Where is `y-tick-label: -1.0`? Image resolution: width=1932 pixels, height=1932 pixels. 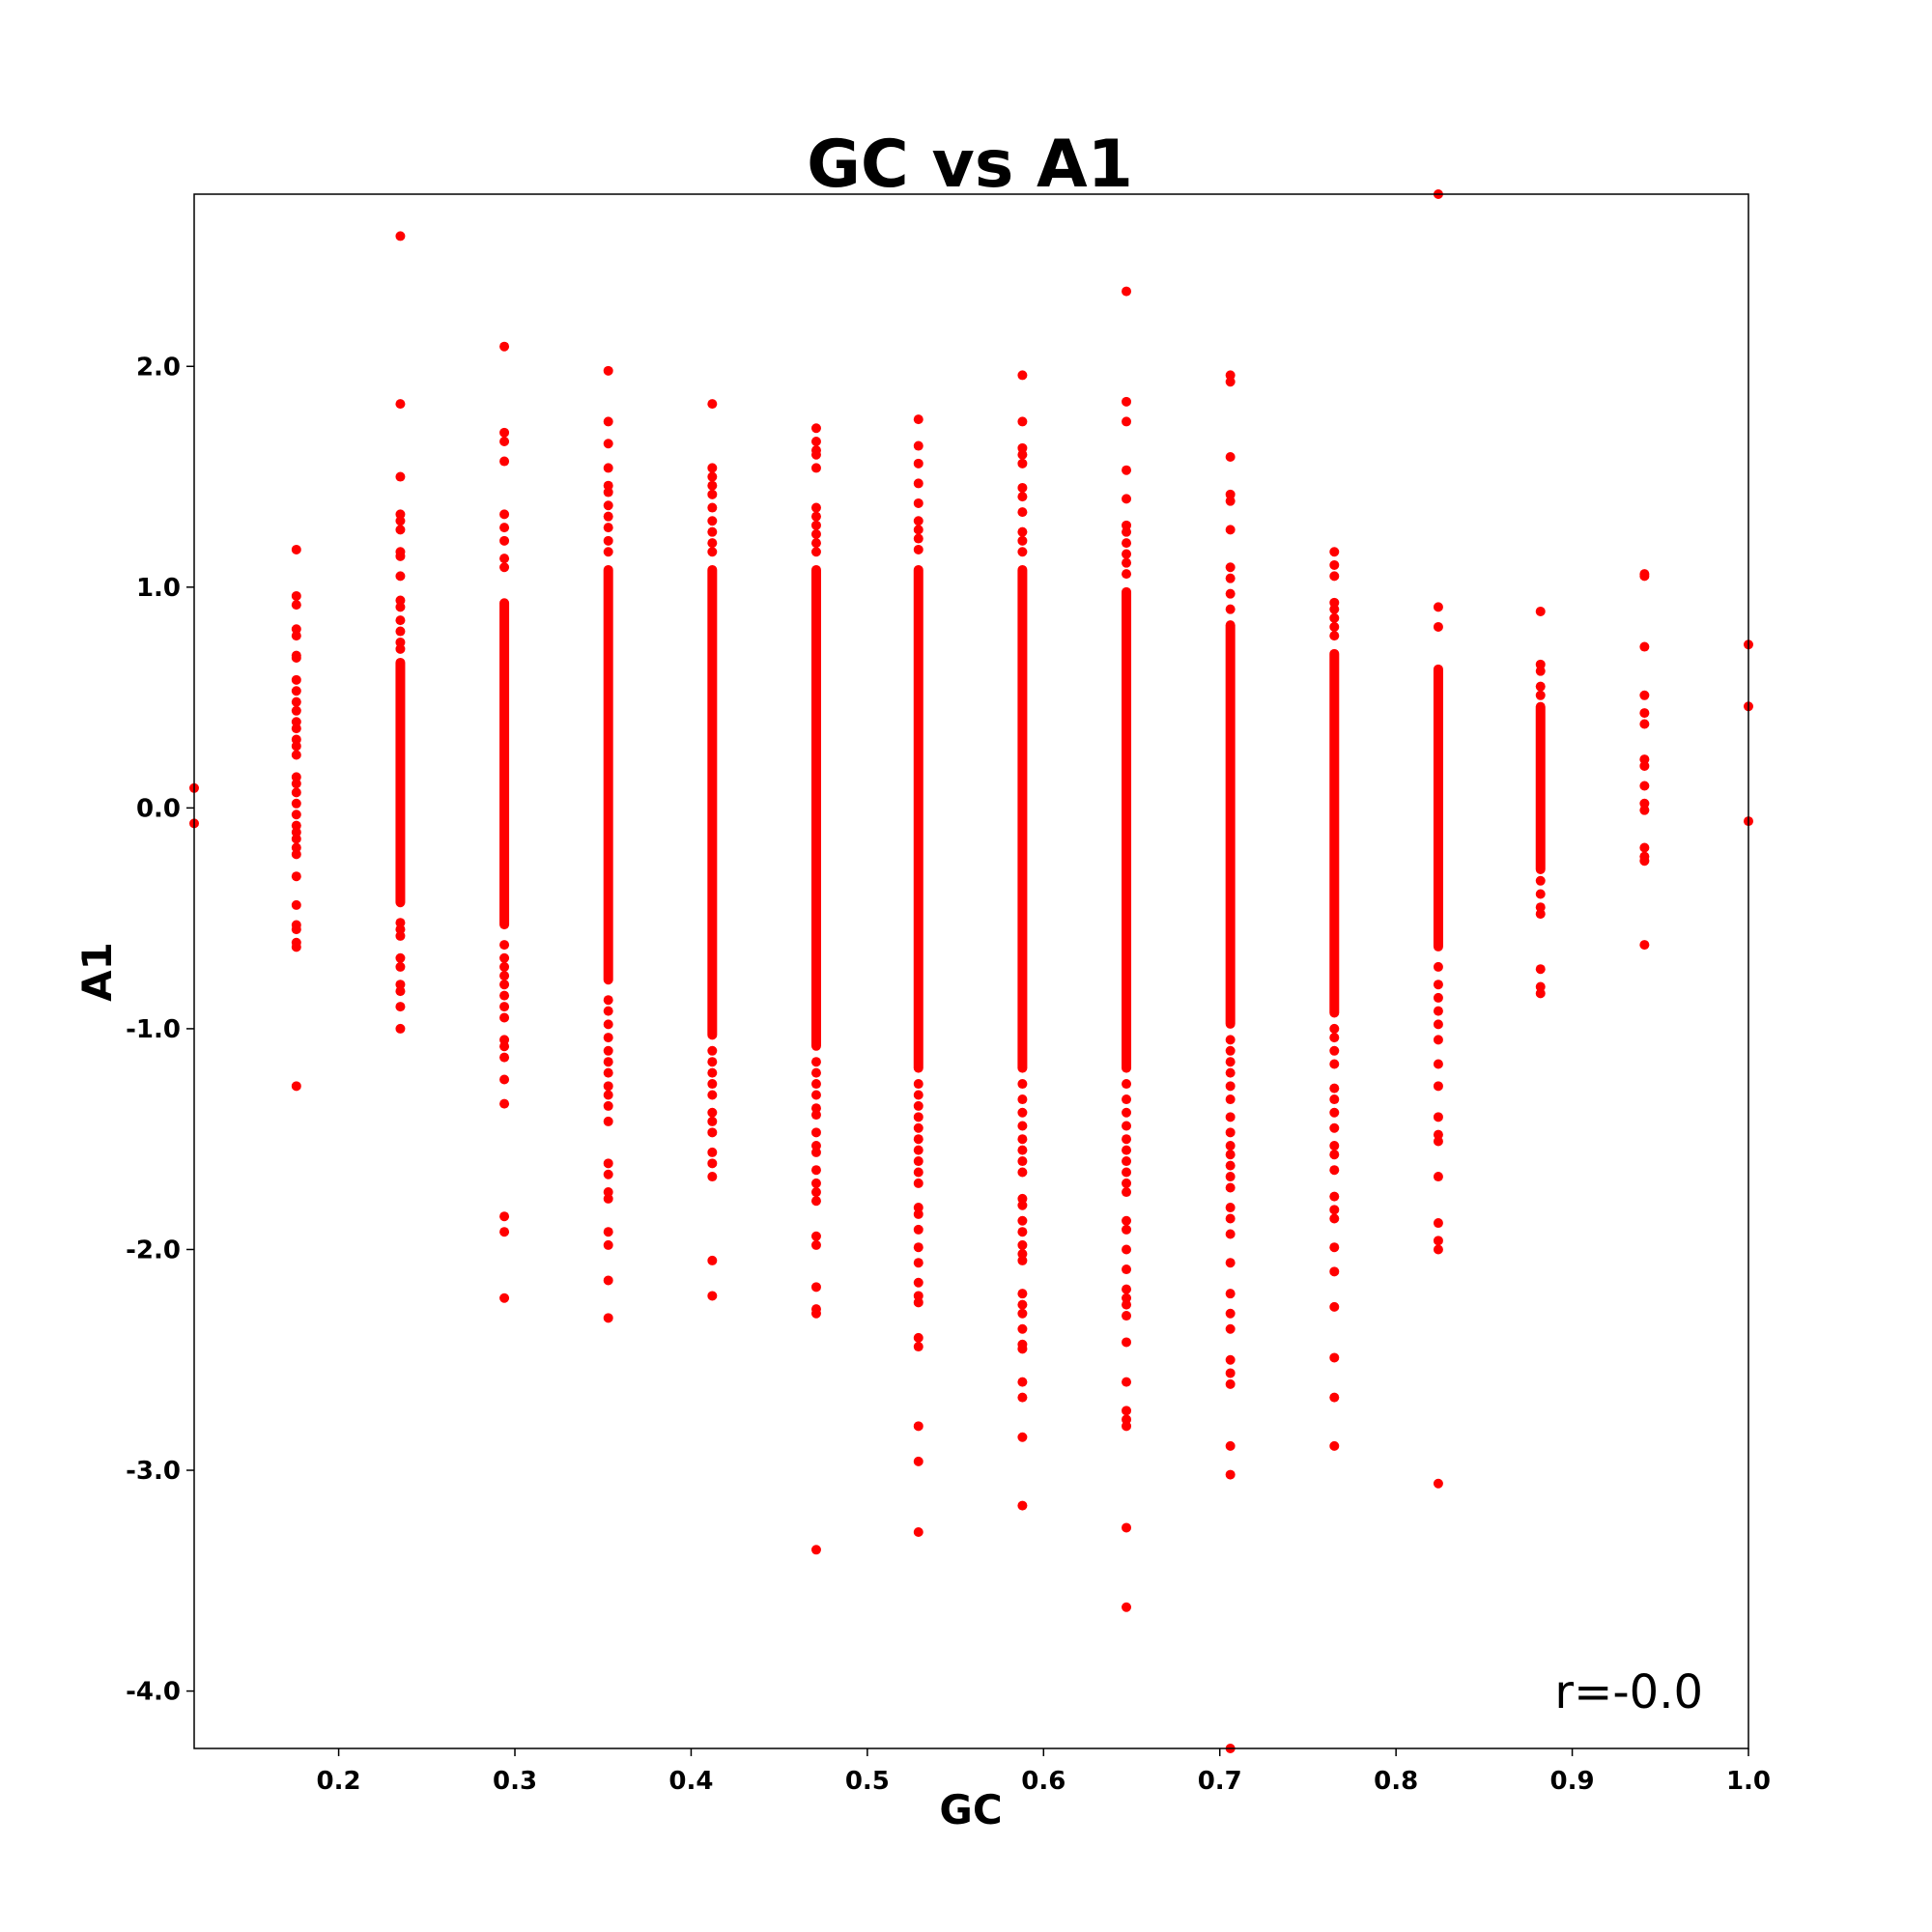 y-tick-label: -1.0 is located at coordinates (153, 1029).